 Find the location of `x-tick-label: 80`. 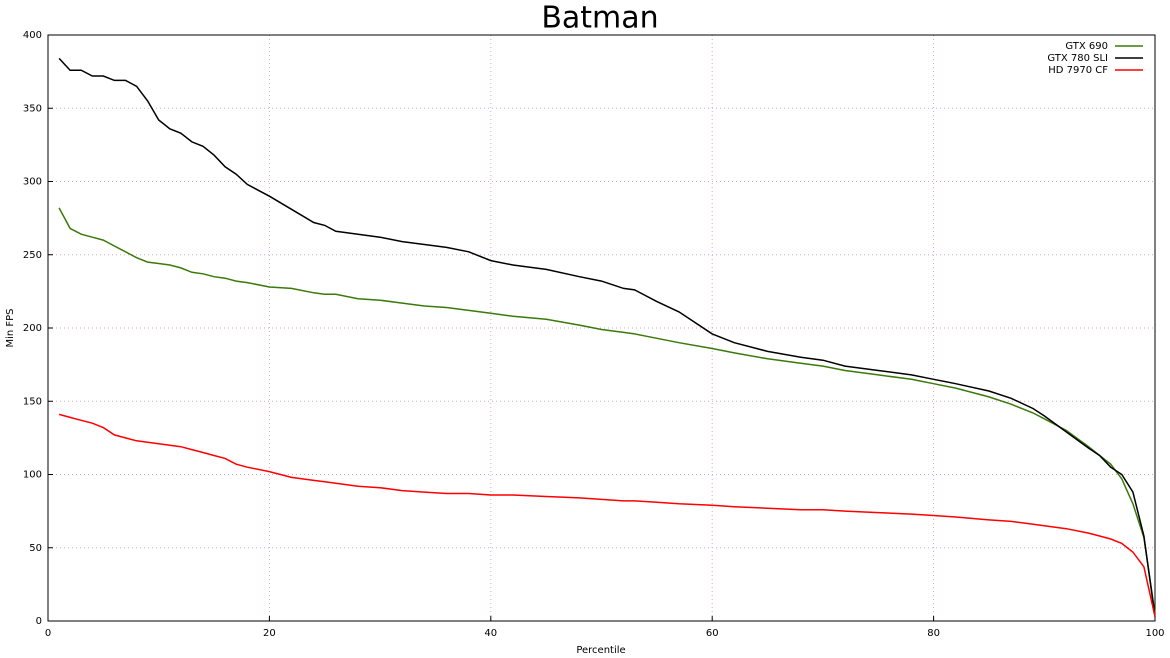

x-tick-label: 80 is located at coordinates (933, 633).